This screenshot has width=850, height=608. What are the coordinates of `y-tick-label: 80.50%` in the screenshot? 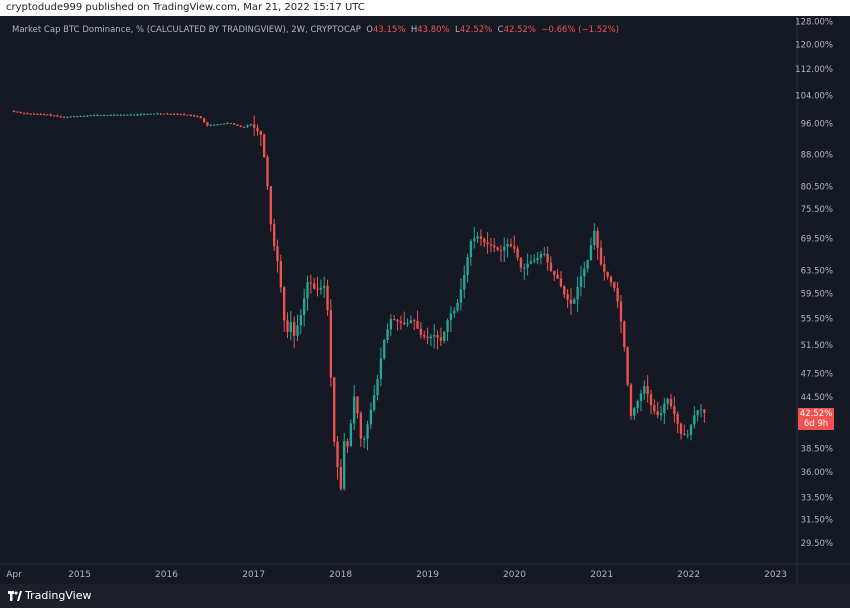 It's located at (817, 187).